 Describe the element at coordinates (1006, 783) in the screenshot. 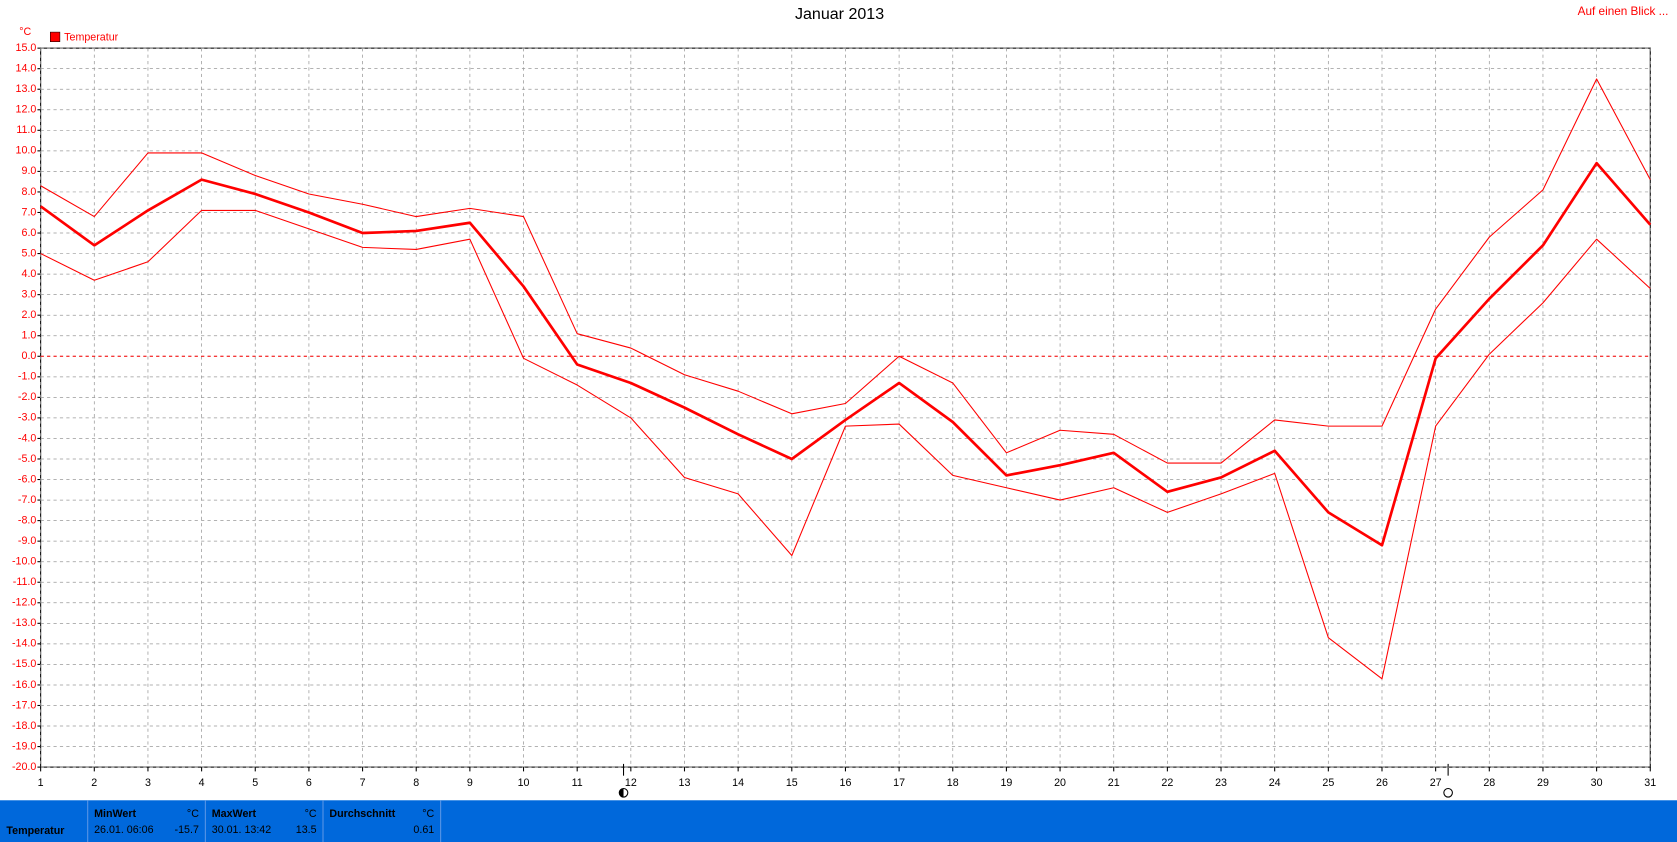

I see `x-tick-label: 19` at that location.